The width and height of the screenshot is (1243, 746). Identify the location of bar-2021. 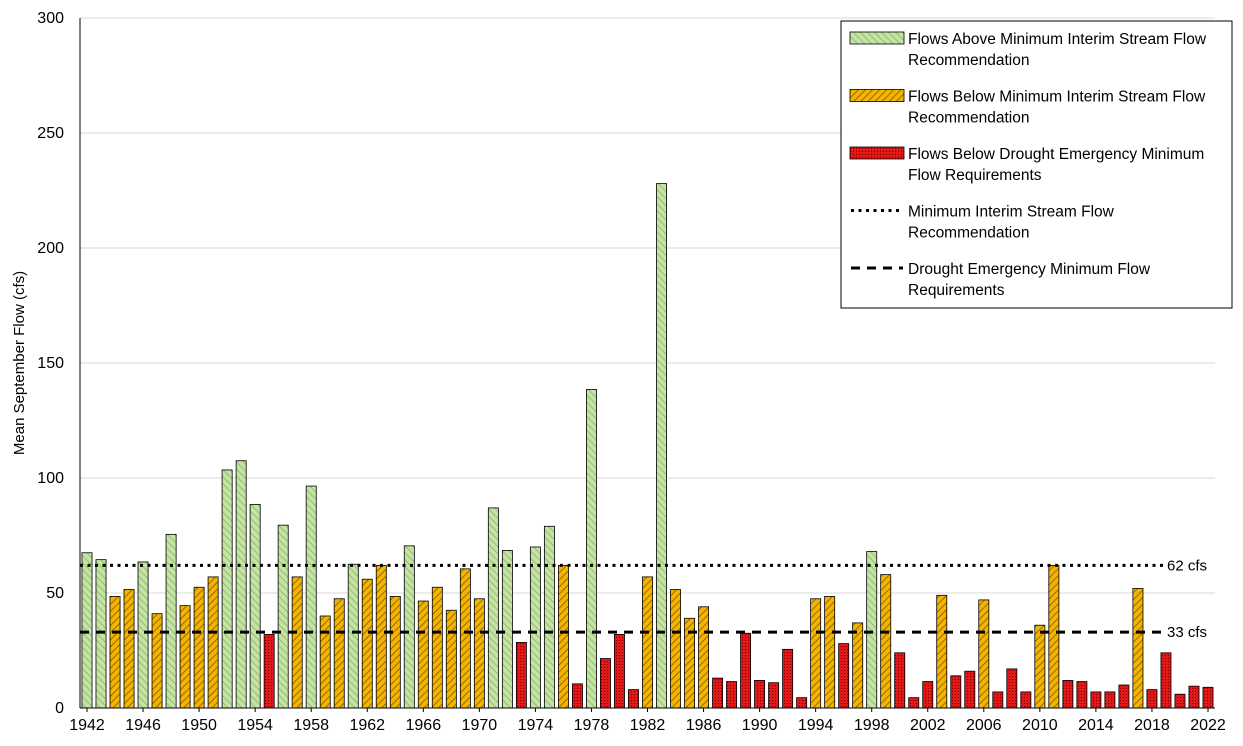
(1194, 697).